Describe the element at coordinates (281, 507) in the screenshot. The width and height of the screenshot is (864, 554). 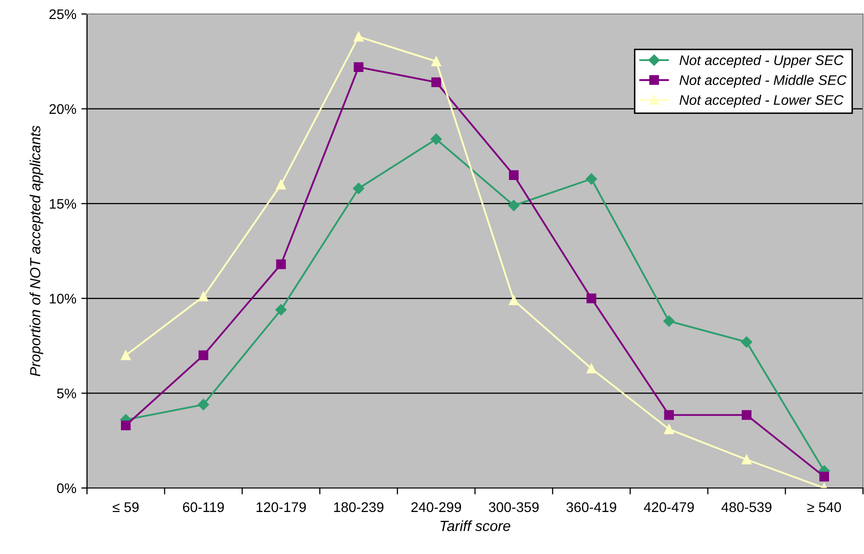
I see `x-tick-label: 120-179` at that location.